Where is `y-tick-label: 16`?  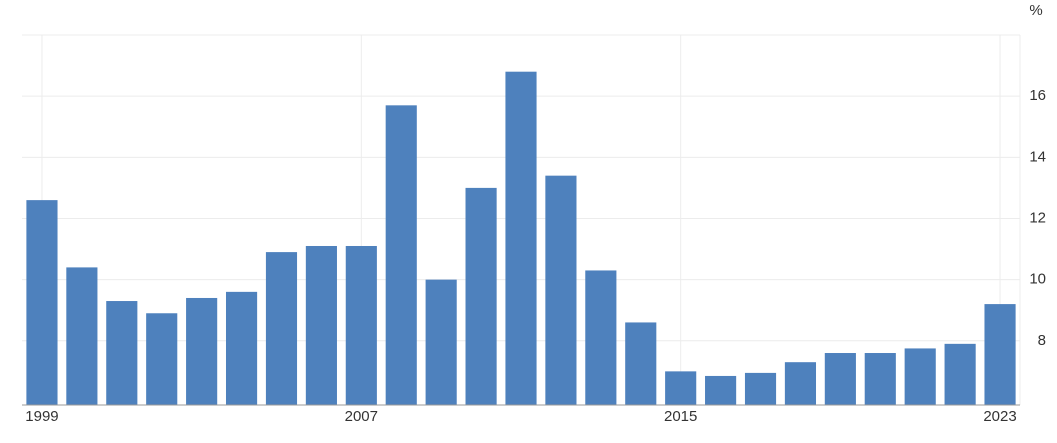 y-tick-label: 16 is located at coordinates (1037, 95).